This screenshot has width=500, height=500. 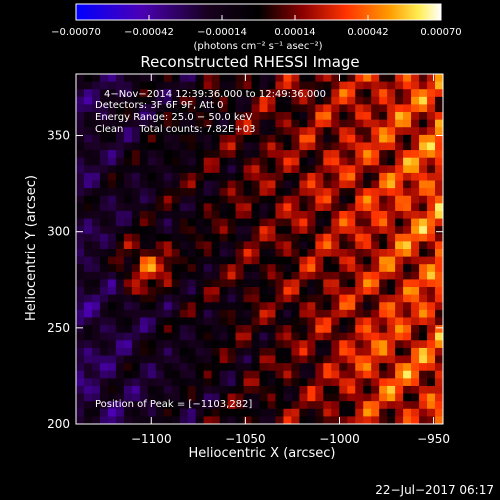 I want to click on colorbar-tick-label-3: 0.00014, so click(x=294, y=32).